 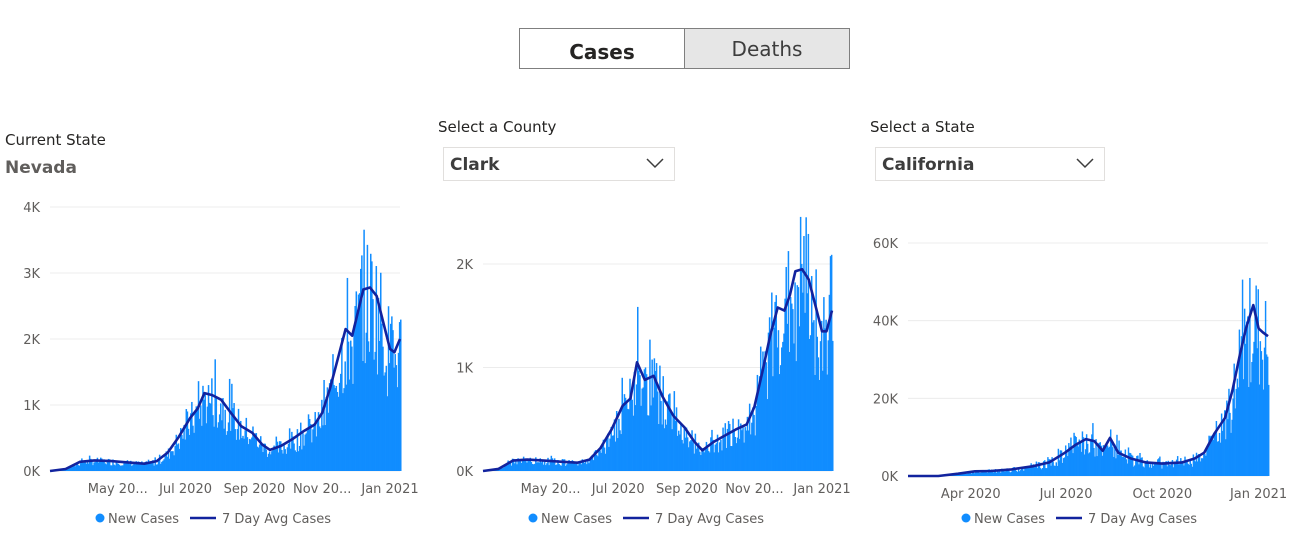 I want to click on deaths-toggle-button: Deaths, so click(x=767, y=48).